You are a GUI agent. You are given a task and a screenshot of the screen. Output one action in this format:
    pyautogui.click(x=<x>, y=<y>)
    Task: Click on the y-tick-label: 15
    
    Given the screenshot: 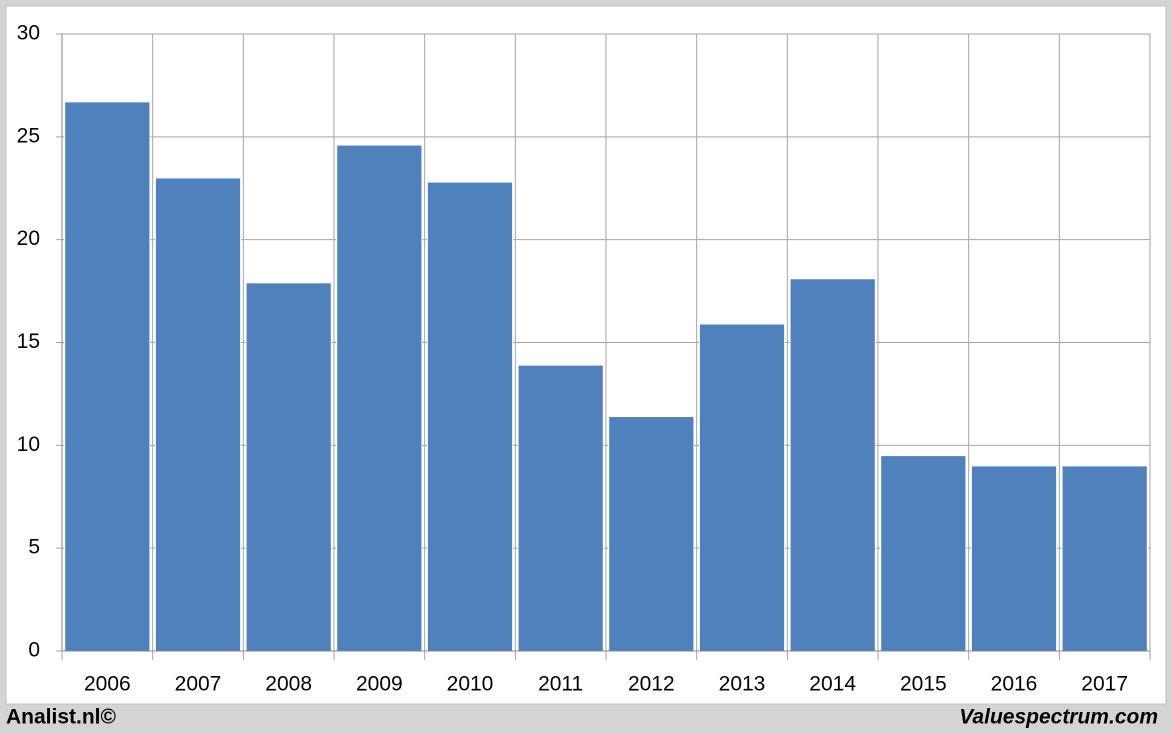 What is the action you would take?
    pyautogui.click(x=28, y=341)
    